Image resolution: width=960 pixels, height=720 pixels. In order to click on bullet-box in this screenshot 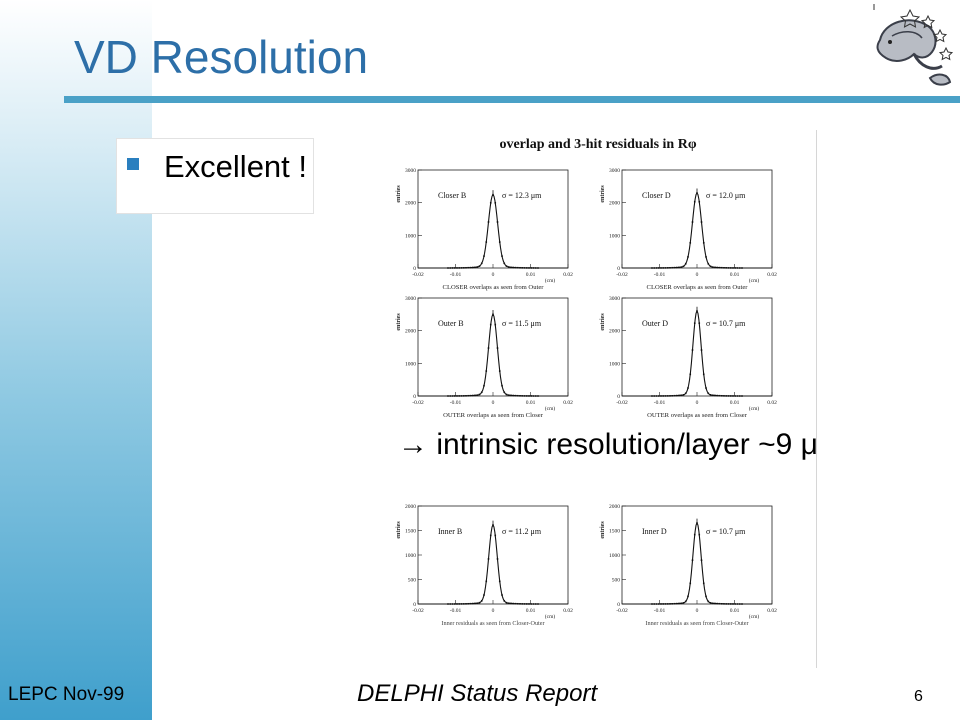, I will do `click(215, 176)`.